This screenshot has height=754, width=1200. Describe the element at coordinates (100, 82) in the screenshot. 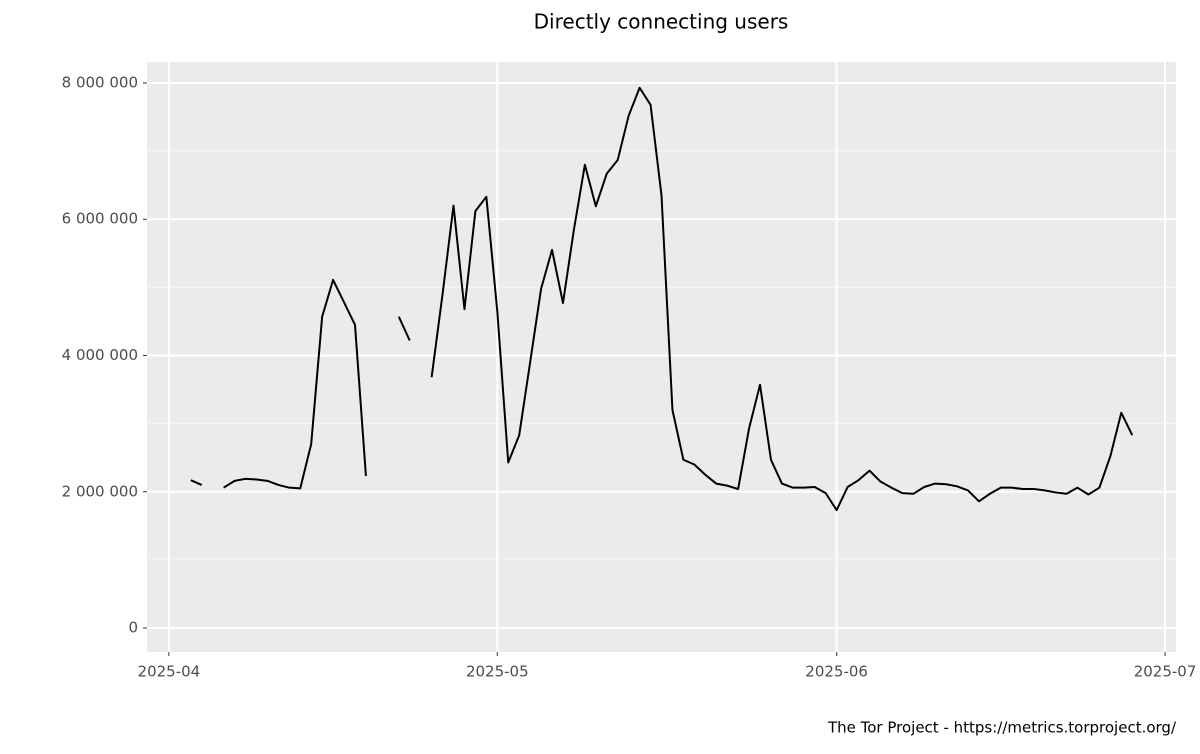

I see `y-tick-label: 8 000 000` at that location.